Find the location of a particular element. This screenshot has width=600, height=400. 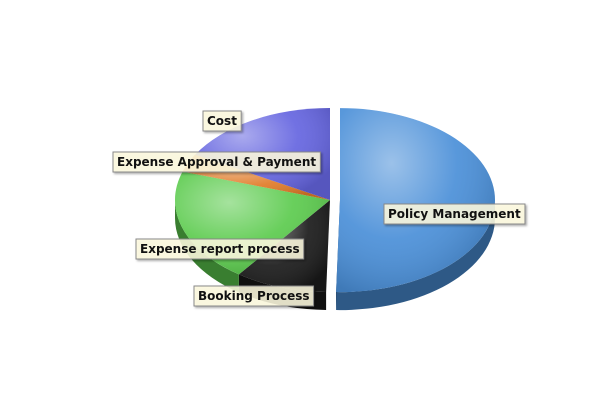

slice-label-text: Policy Management is located at coordinates (454, 214).